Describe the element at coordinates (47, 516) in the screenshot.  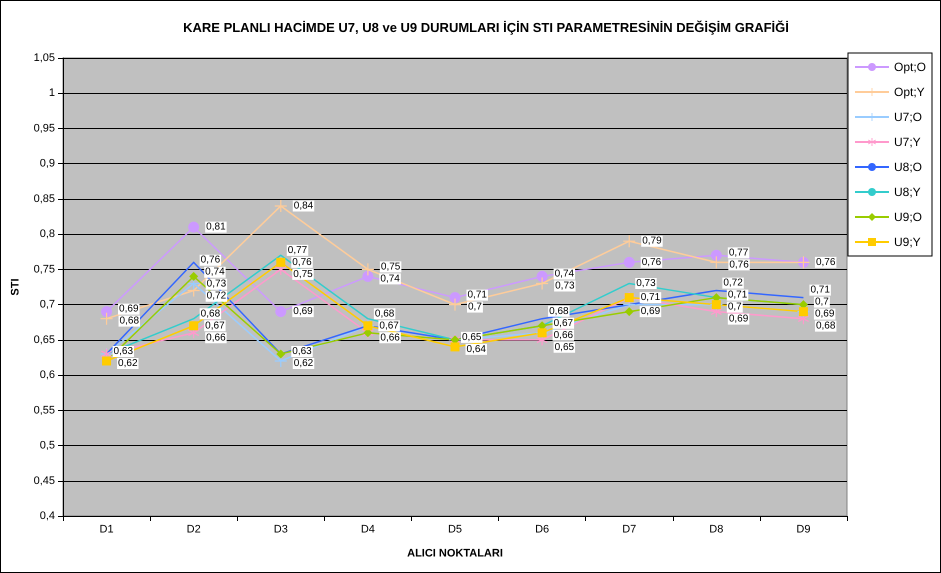
I see `y-tick-label: 0,4` at that location.